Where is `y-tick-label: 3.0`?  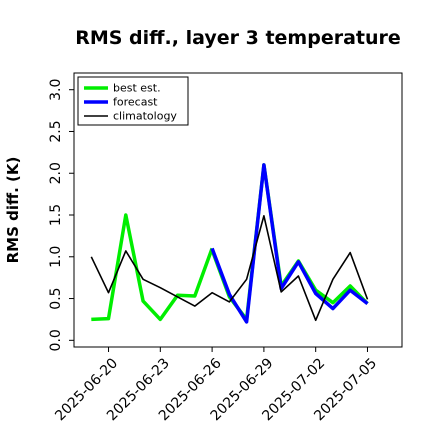
y-tick-label: 3.0 is located at coordinates (56, 90).